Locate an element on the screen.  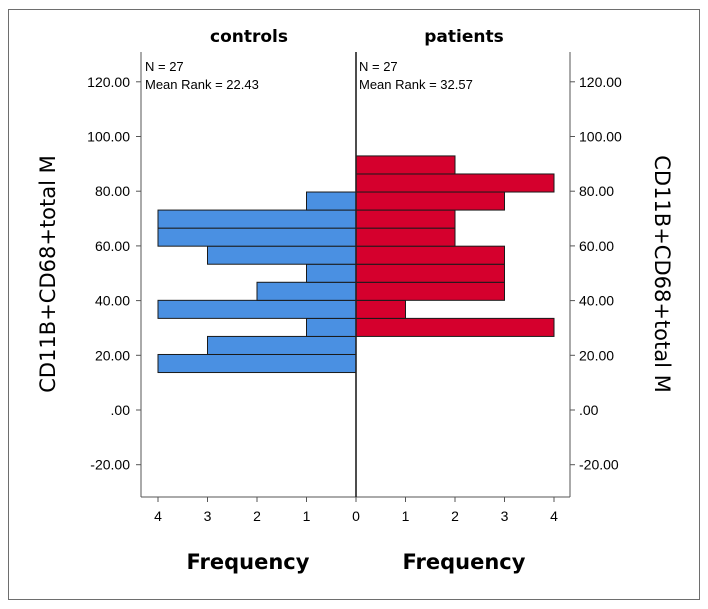
x-tick-label: 0 is located at coordinates (356, 516).